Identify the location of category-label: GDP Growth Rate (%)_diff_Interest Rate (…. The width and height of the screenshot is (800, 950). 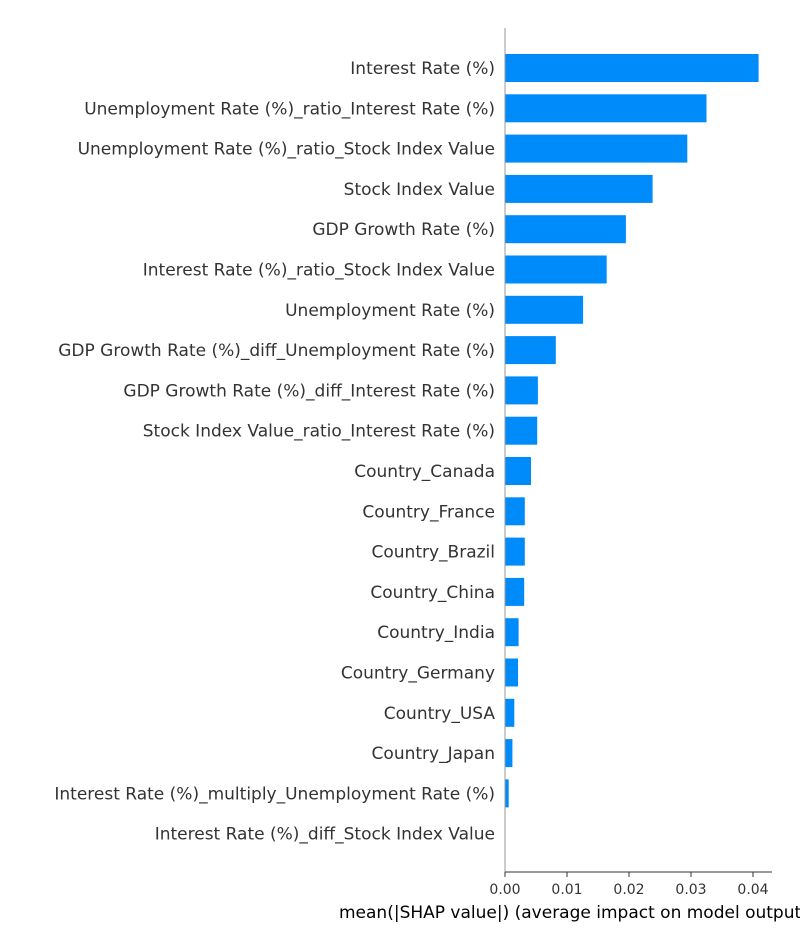
(309, 391).